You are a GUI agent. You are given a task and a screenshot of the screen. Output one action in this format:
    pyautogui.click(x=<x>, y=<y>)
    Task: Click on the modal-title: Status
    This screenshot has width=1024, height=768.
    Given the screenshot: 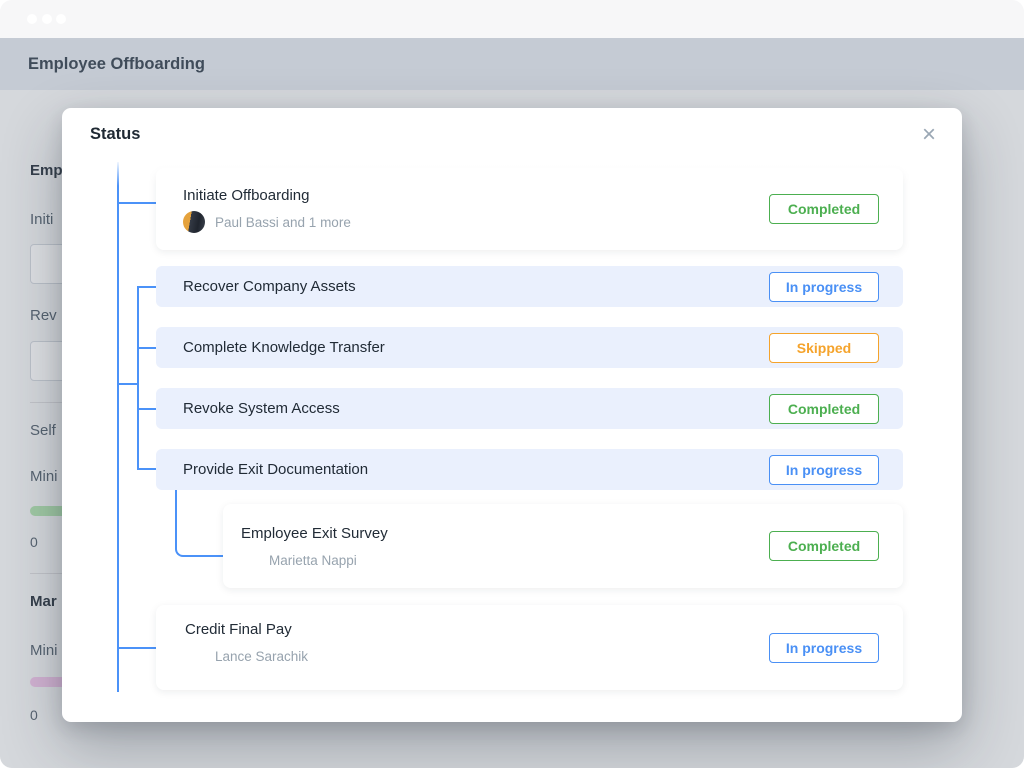 What is the action you would take?
    pyautogui.click(x=115, y=134)
    